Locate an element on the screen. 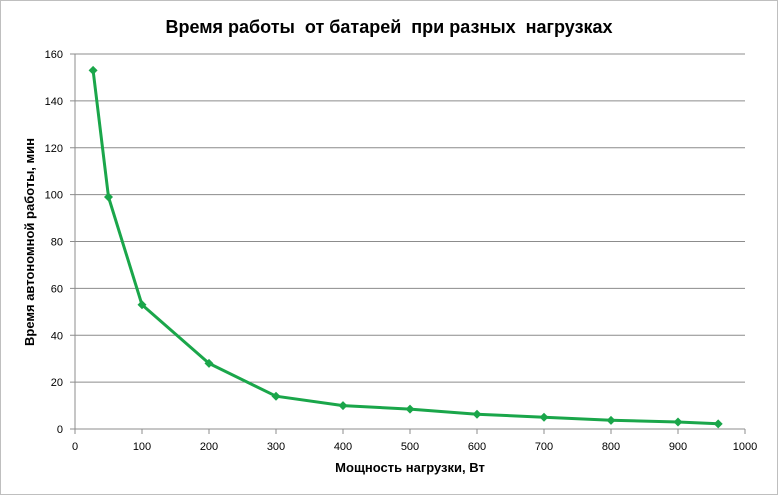 Image resolution: width=778 pixels, height=495 pixels. x-tick-label: 900 is located at coordinates (678, 447).